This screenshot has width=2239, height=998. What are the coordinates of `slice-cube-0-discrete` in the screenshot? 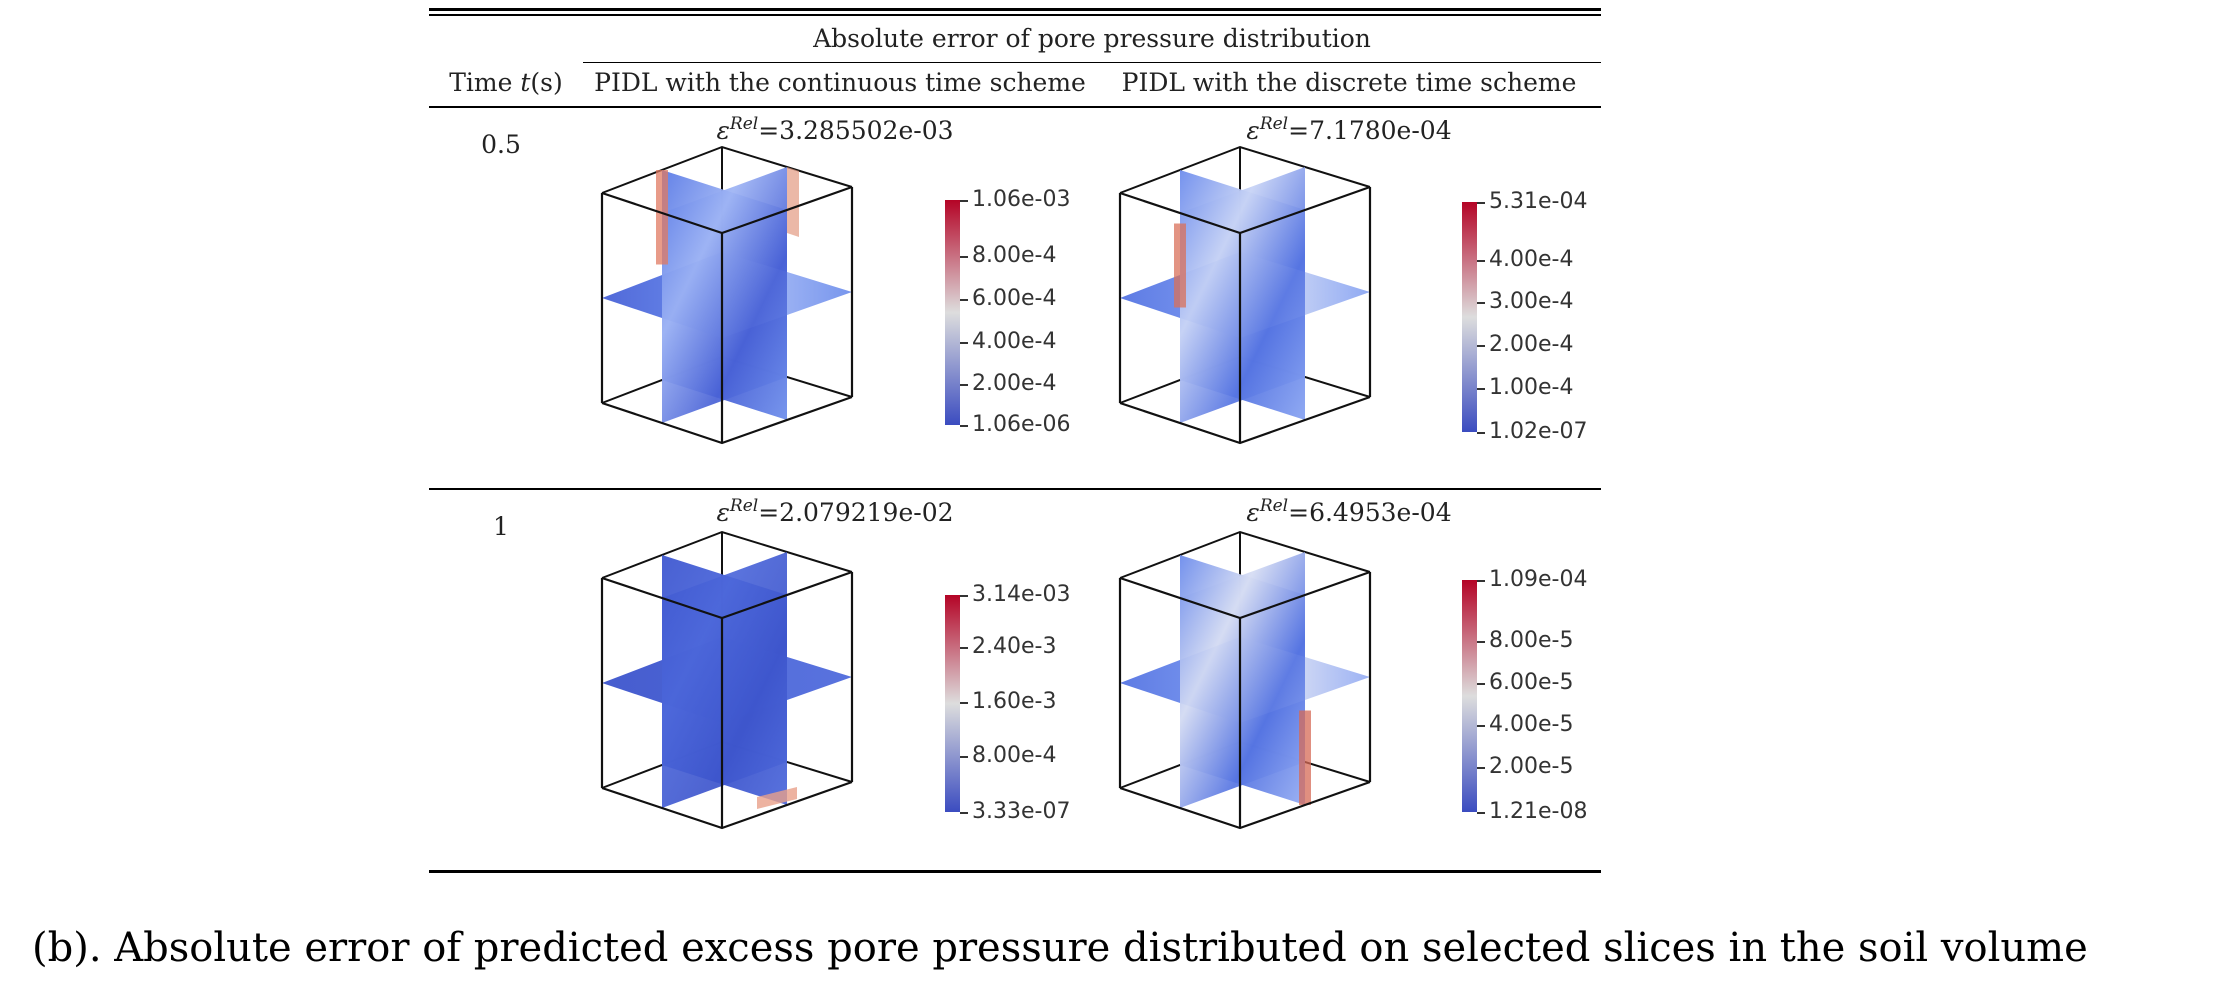 It's located at (1245, 295).